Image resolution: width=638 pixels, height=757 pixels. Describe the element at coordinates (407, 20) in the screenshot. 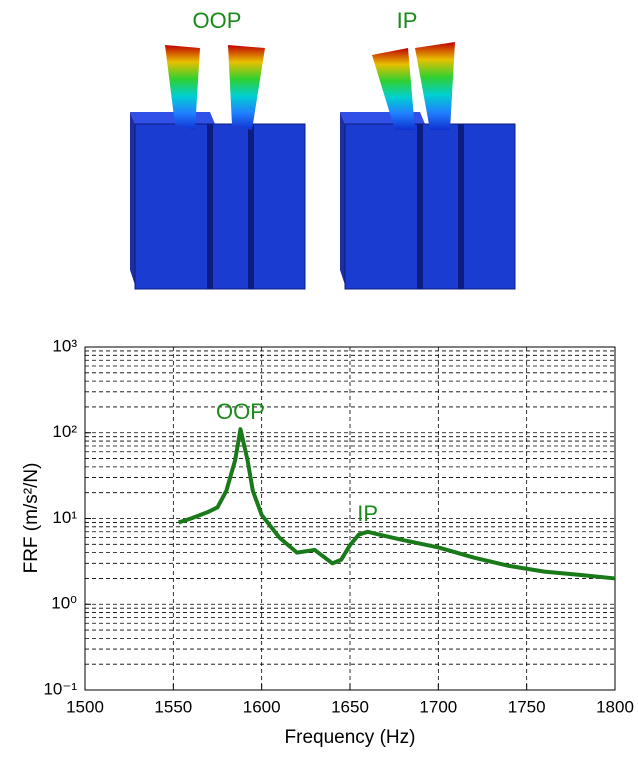

I see `mode-label: IP` at that location.